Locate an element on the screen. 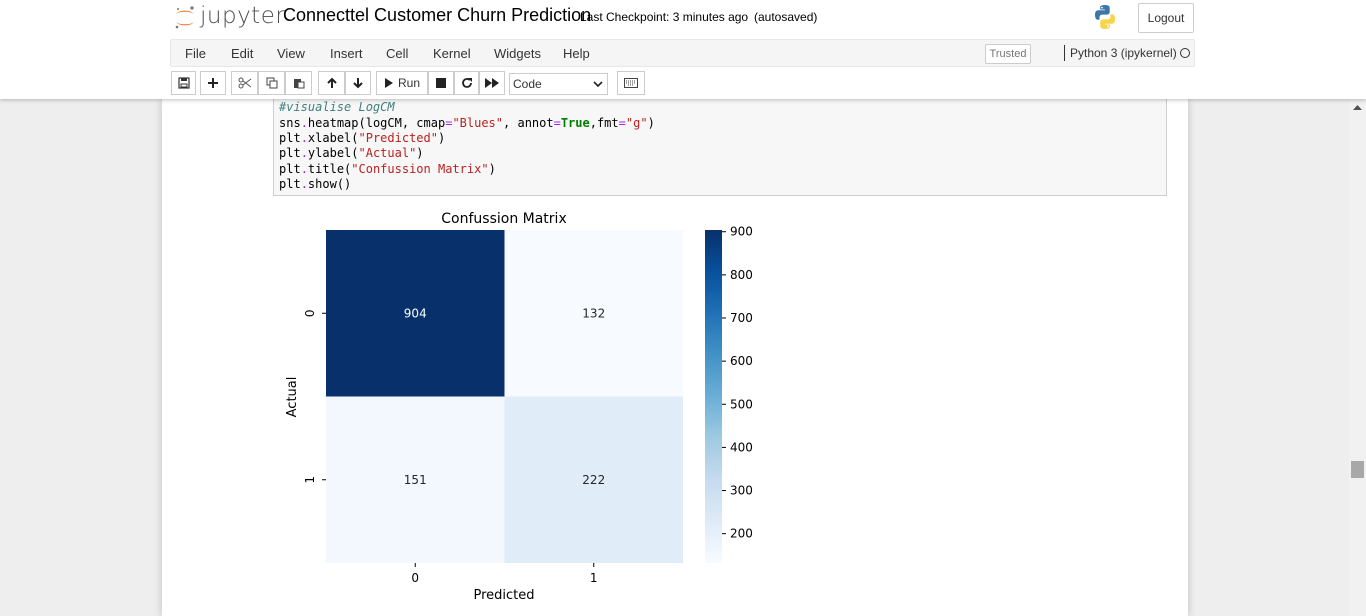  move-up-button is located at coordinates (331, 83).